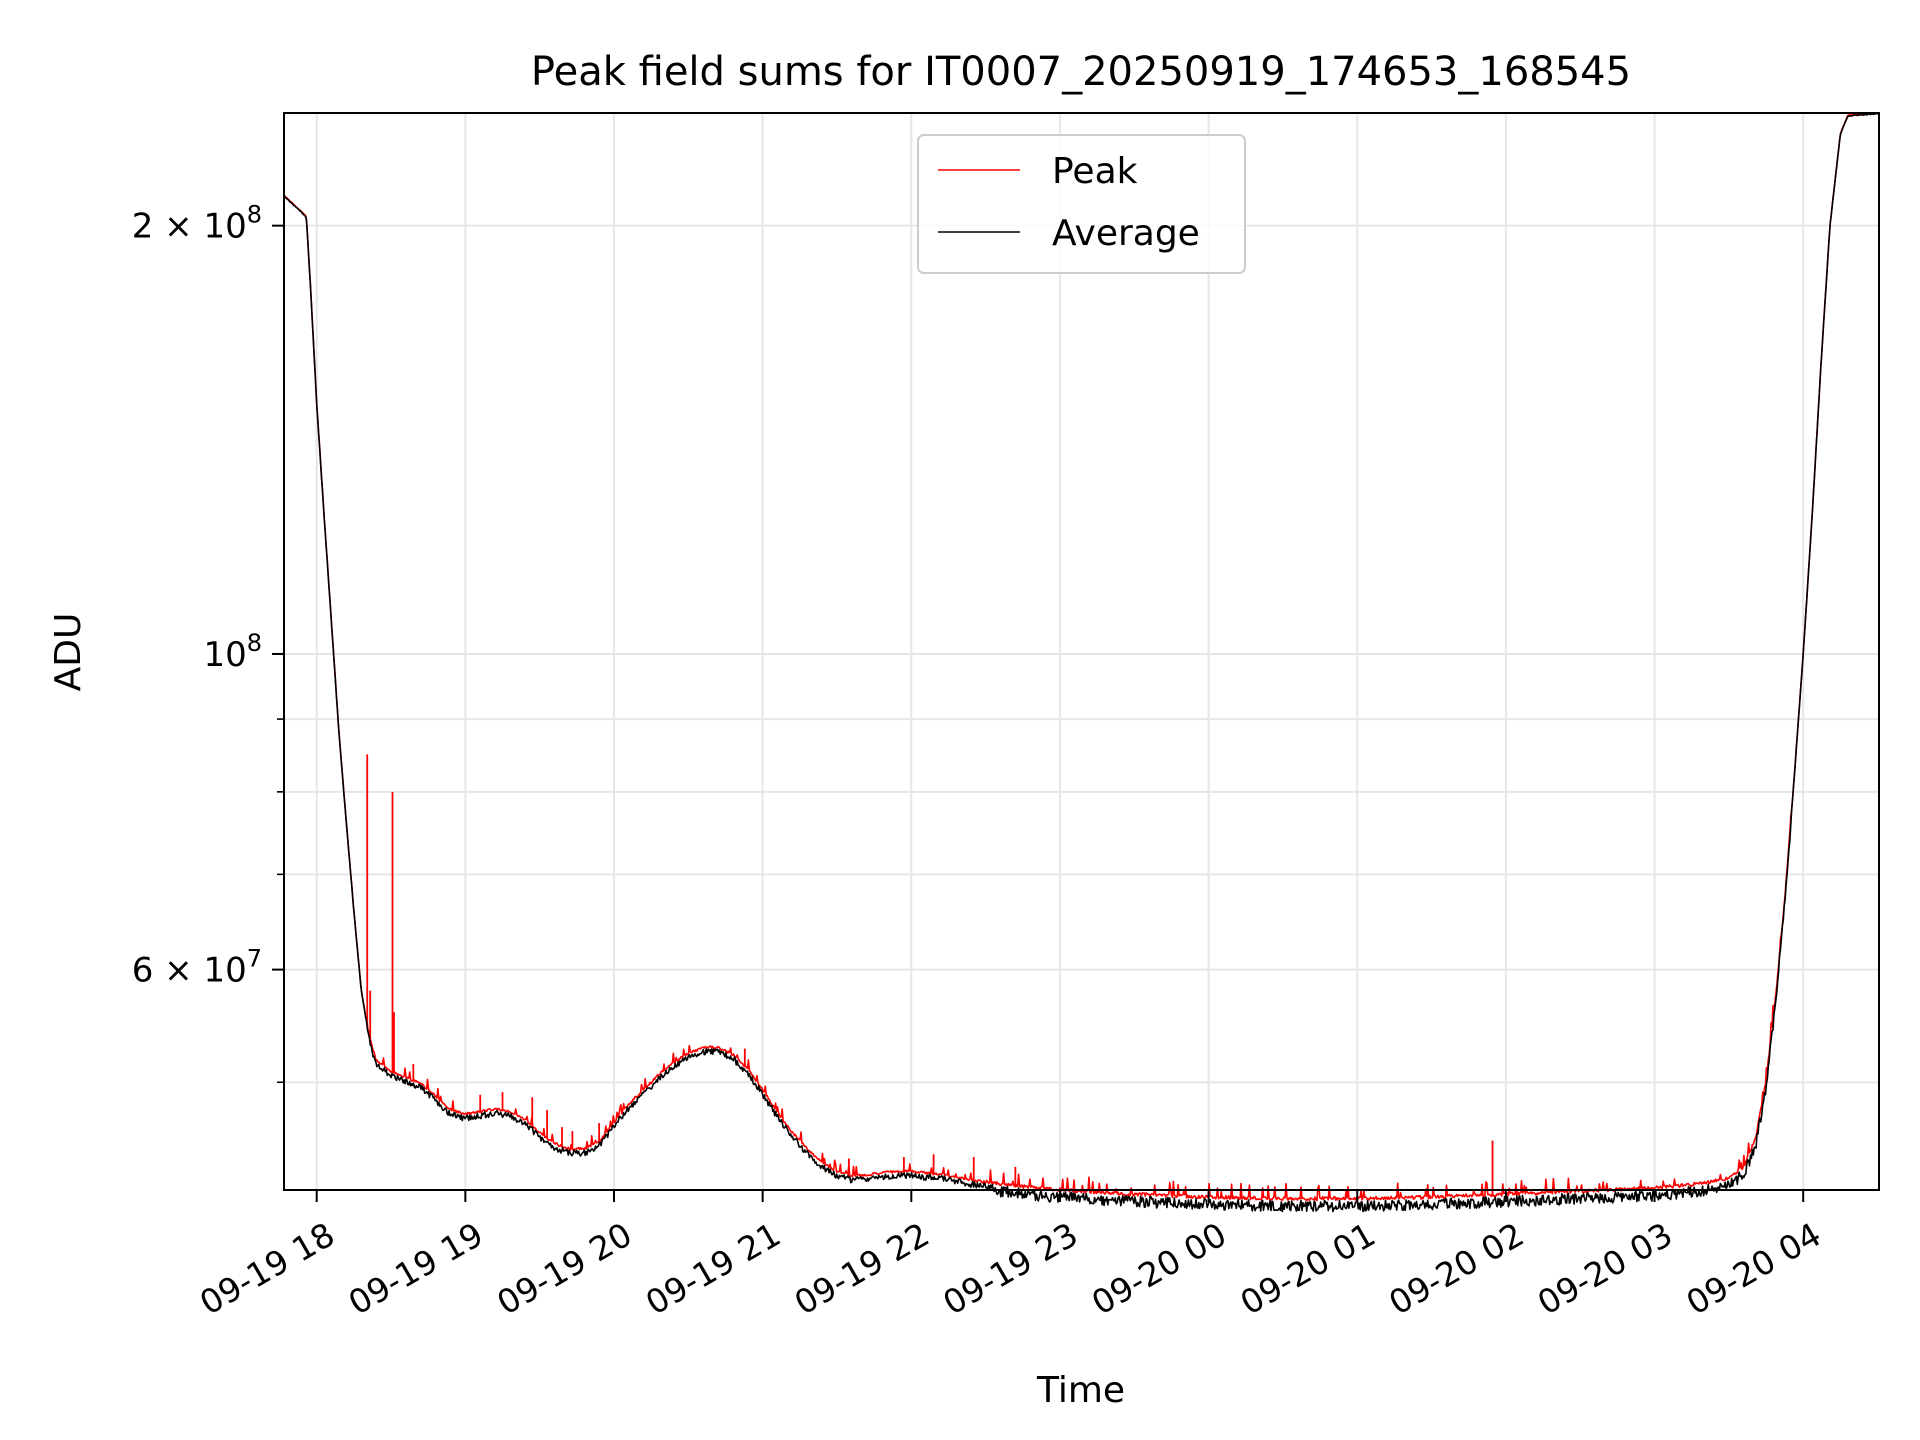  I want to click on y-tick-label: 6 × 107, so click(197, 968).